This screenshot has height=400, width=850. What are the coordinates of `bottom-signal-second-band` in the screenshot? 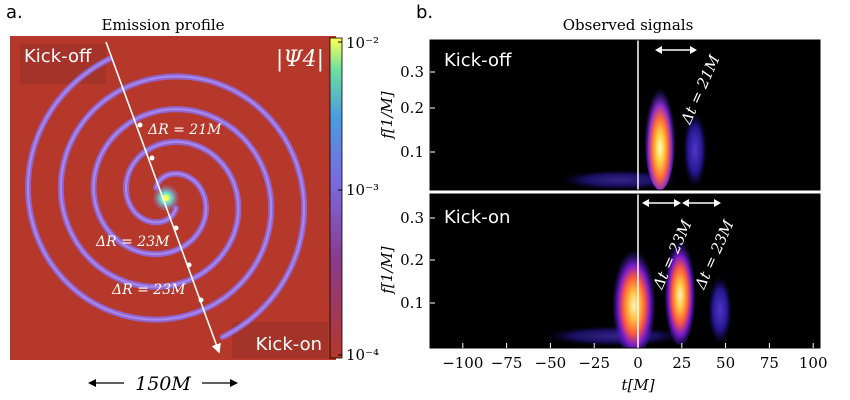 It's located at (680, 290).